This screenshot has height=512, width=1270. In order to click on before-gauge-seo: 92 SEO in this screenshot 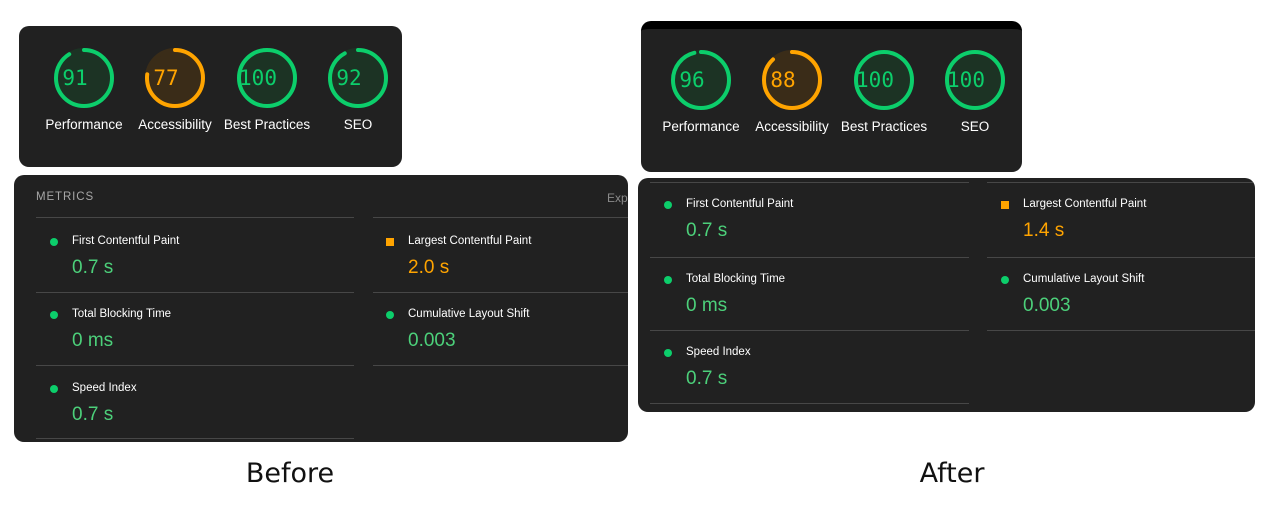, I will do `click(358, 90)`.